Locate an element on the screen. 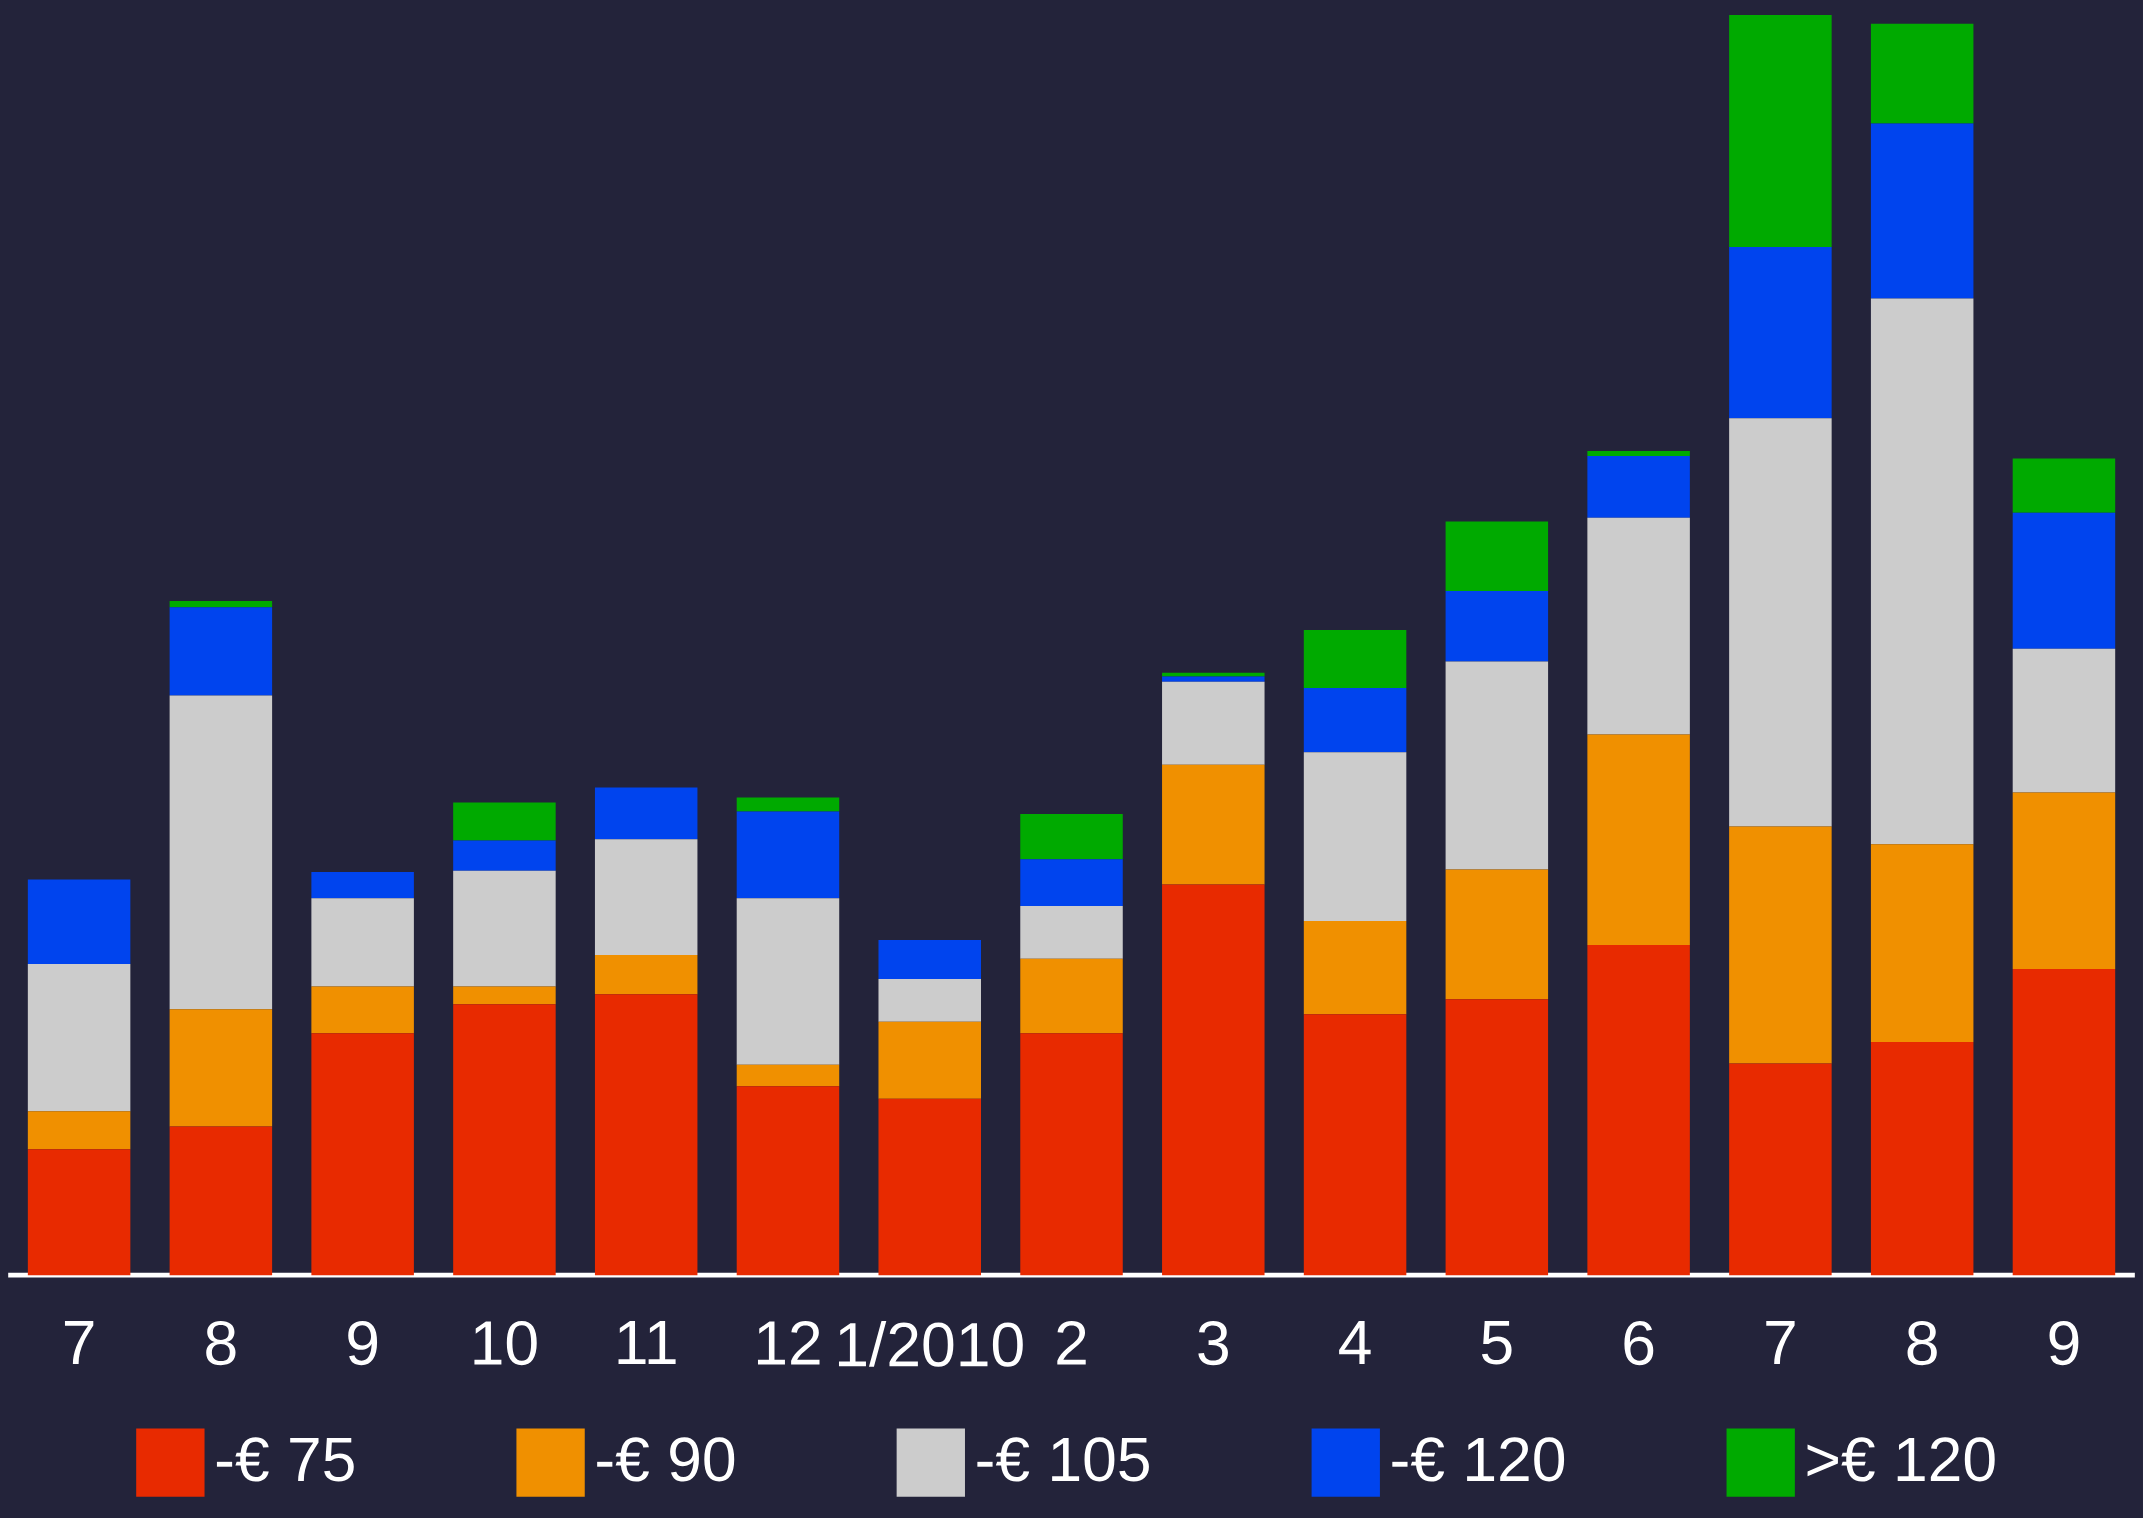  x-tick-label: 3 is located at coordinates (1213, 1342).